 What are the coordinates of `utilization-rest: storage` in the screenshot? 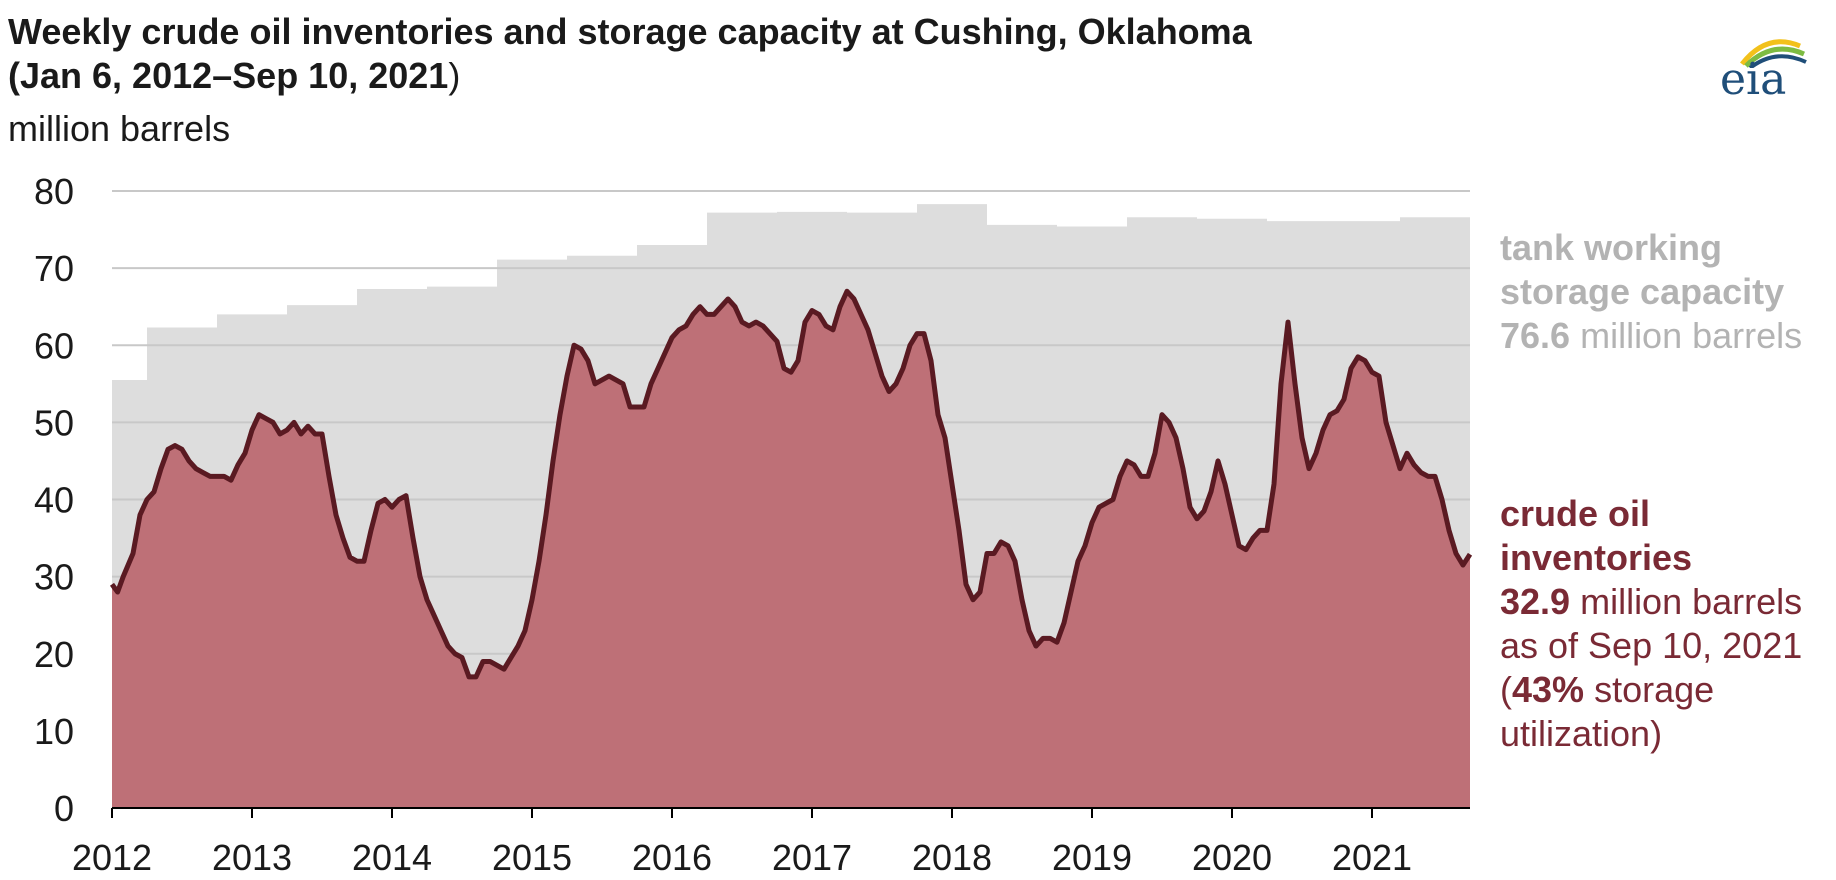 It's located at (1649, 689).